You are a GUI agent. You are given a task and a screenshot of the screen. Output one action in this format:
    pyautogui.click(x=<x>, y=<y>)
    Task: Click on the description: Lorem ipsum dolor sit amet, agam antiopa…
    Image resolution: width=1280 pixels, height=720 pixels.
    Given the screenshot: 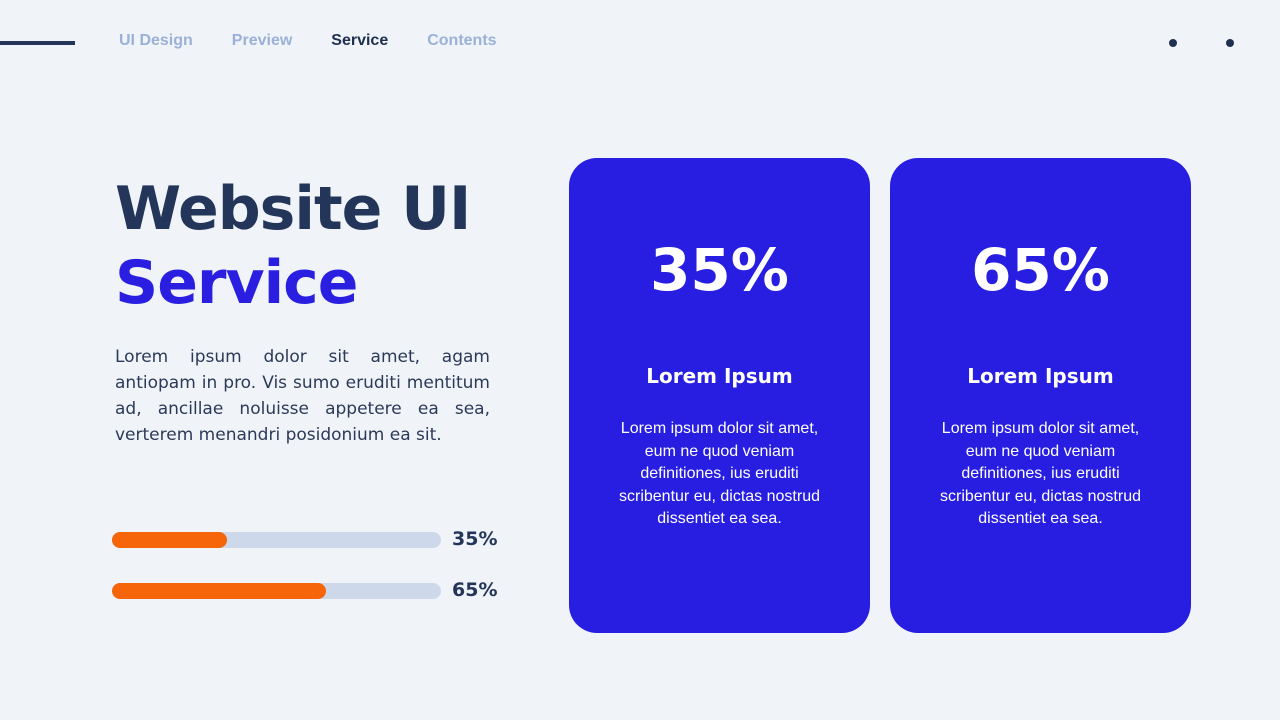 What is the action you would take?
    pyautogui.click(x=302, y=396)
    